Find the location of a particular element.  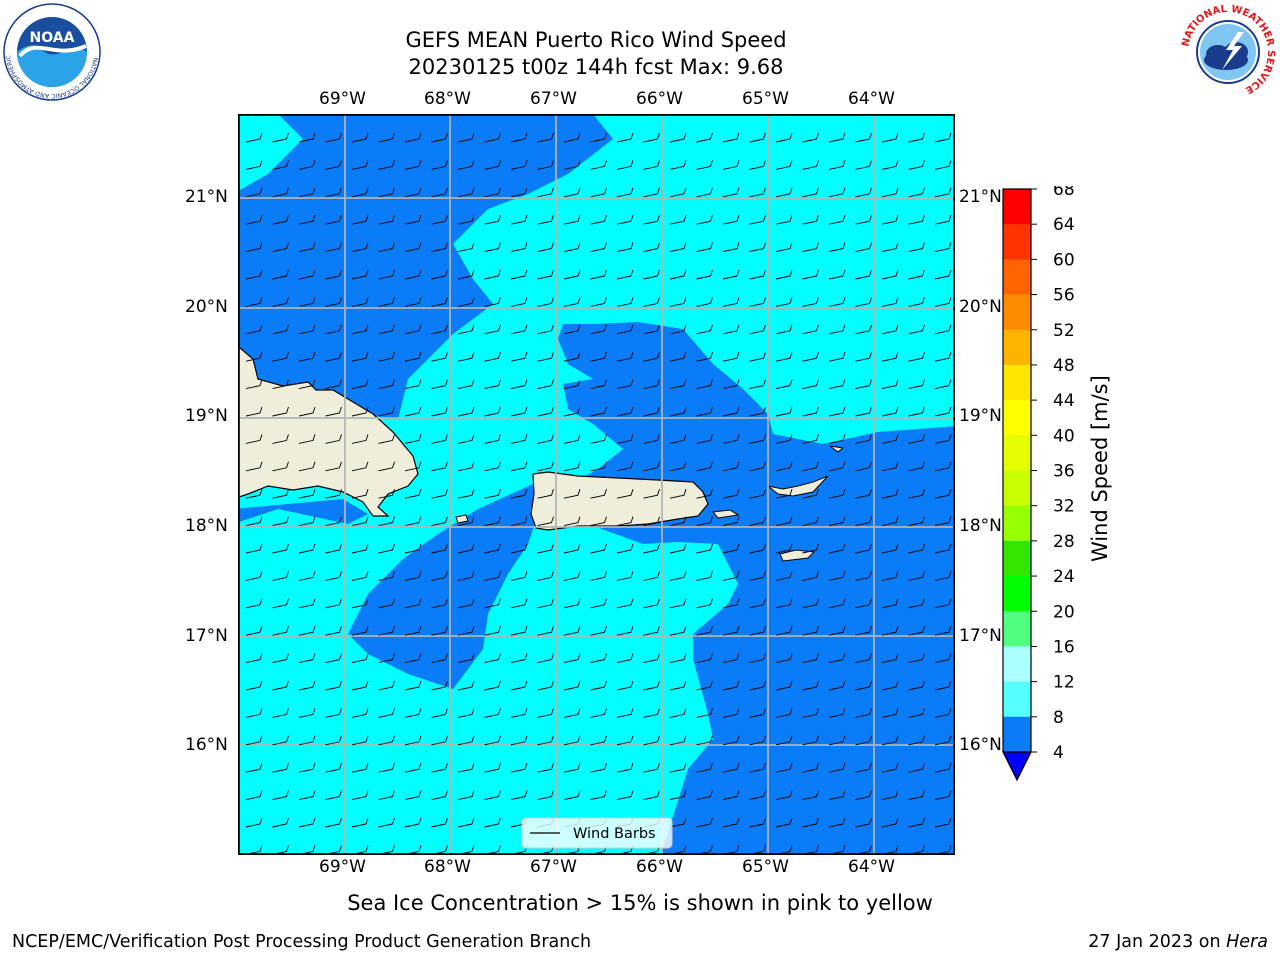

colorbar-tick-label: 40 is located at coordinates (1064, 436).